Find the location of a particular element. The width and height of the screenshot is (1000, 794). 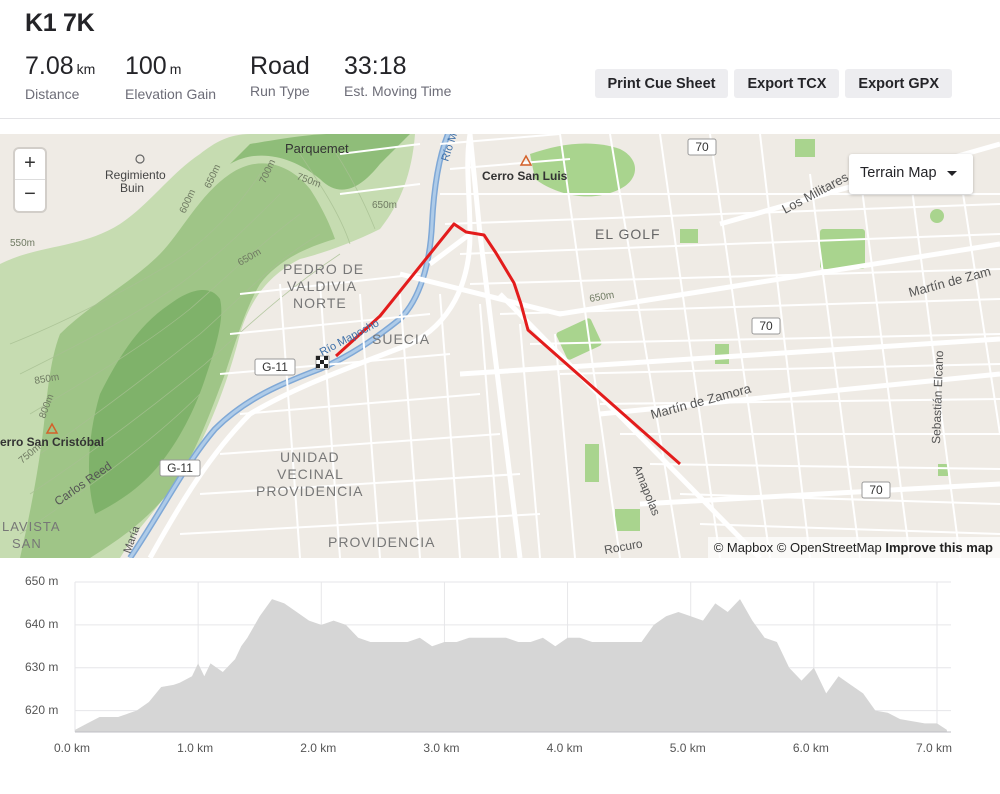

contour-label: 850m is located at coordinates (47, 379).